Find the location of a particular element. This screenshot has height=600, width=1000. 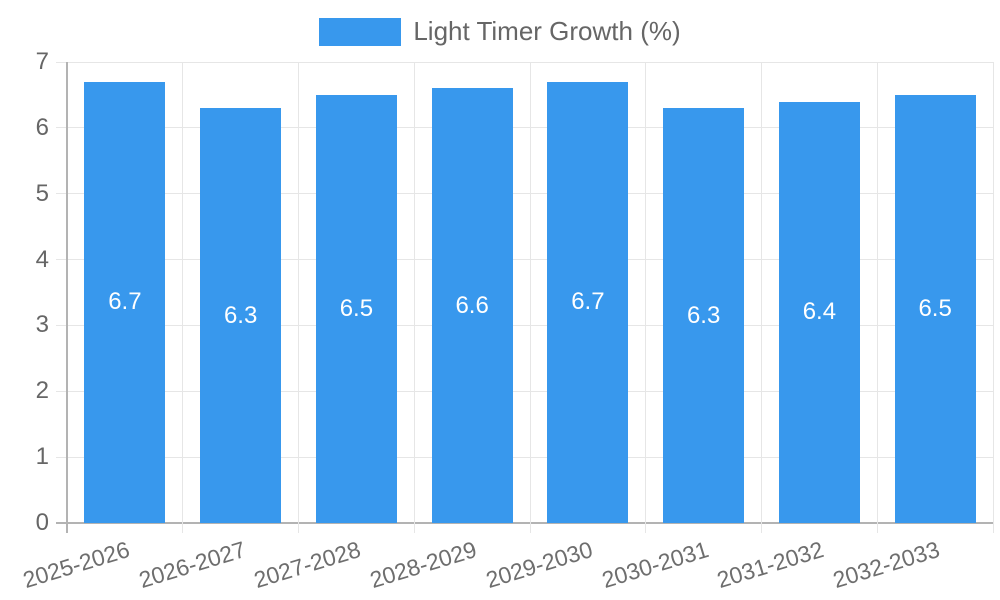

bar-2029-2030: 6.7 is located at coordinates (588, 302).